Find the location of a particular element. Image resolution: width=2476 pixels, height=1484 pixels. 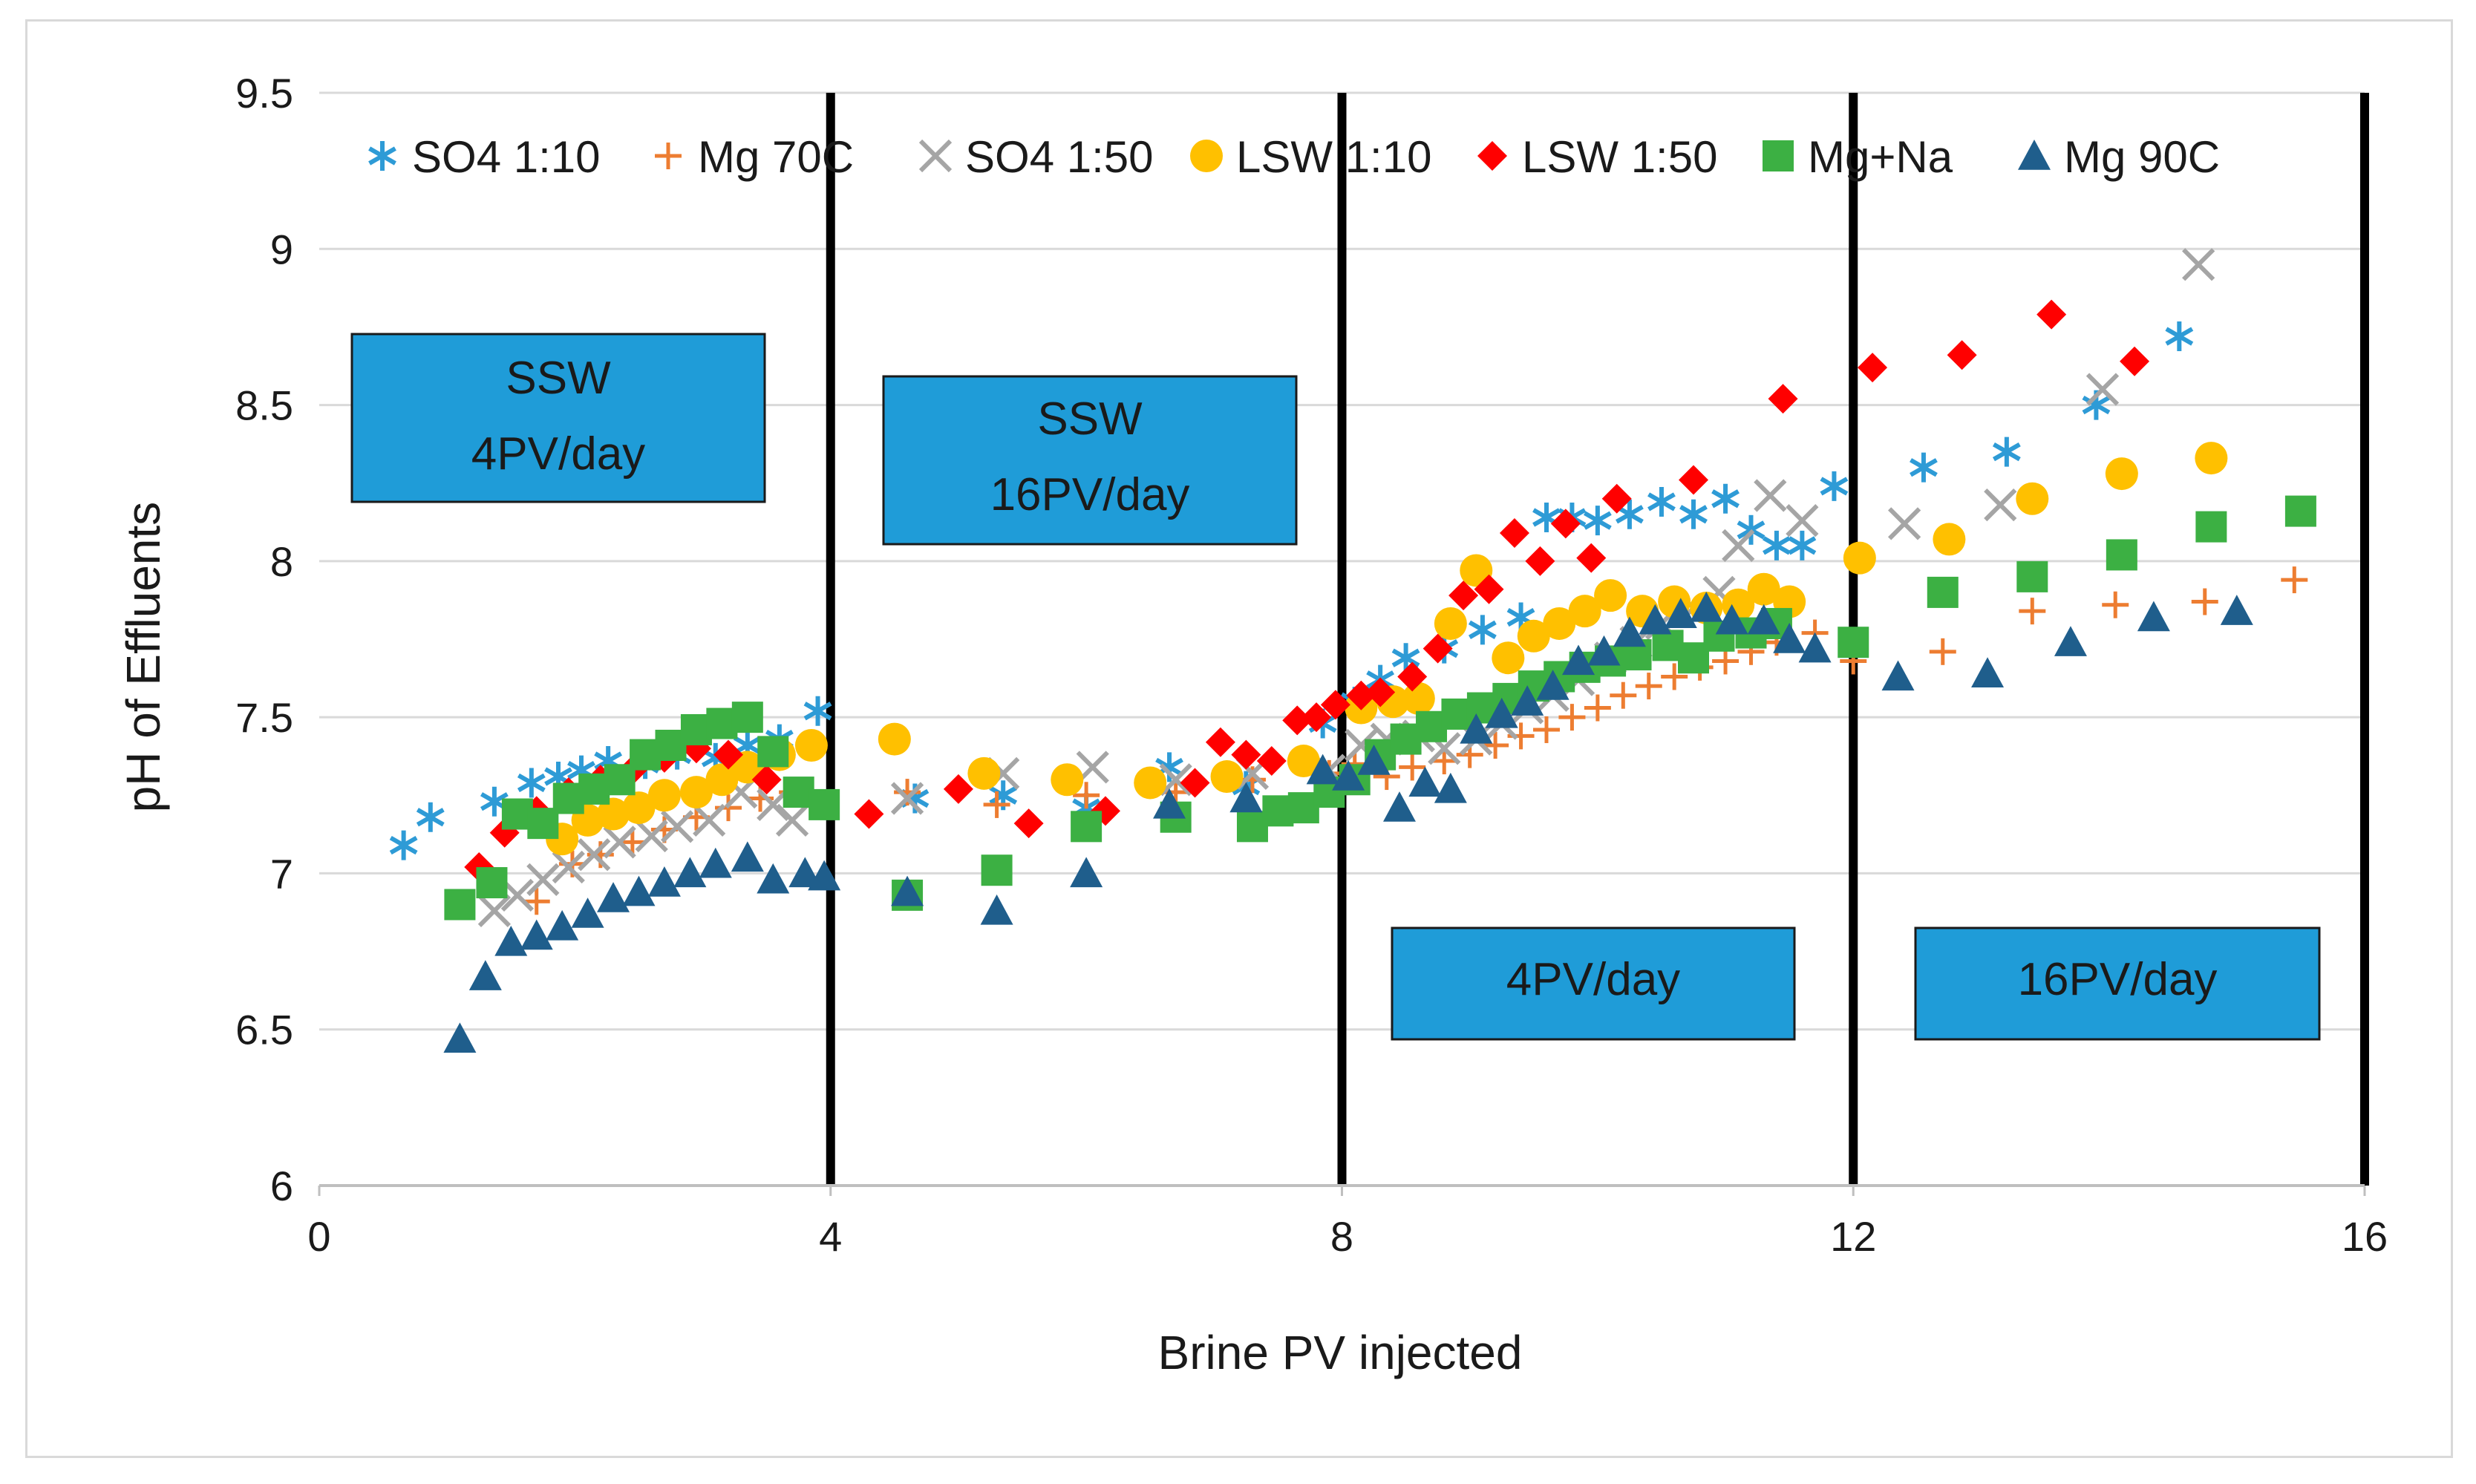

x-tick-label: 8 is located at coordinates (1341, 1236).